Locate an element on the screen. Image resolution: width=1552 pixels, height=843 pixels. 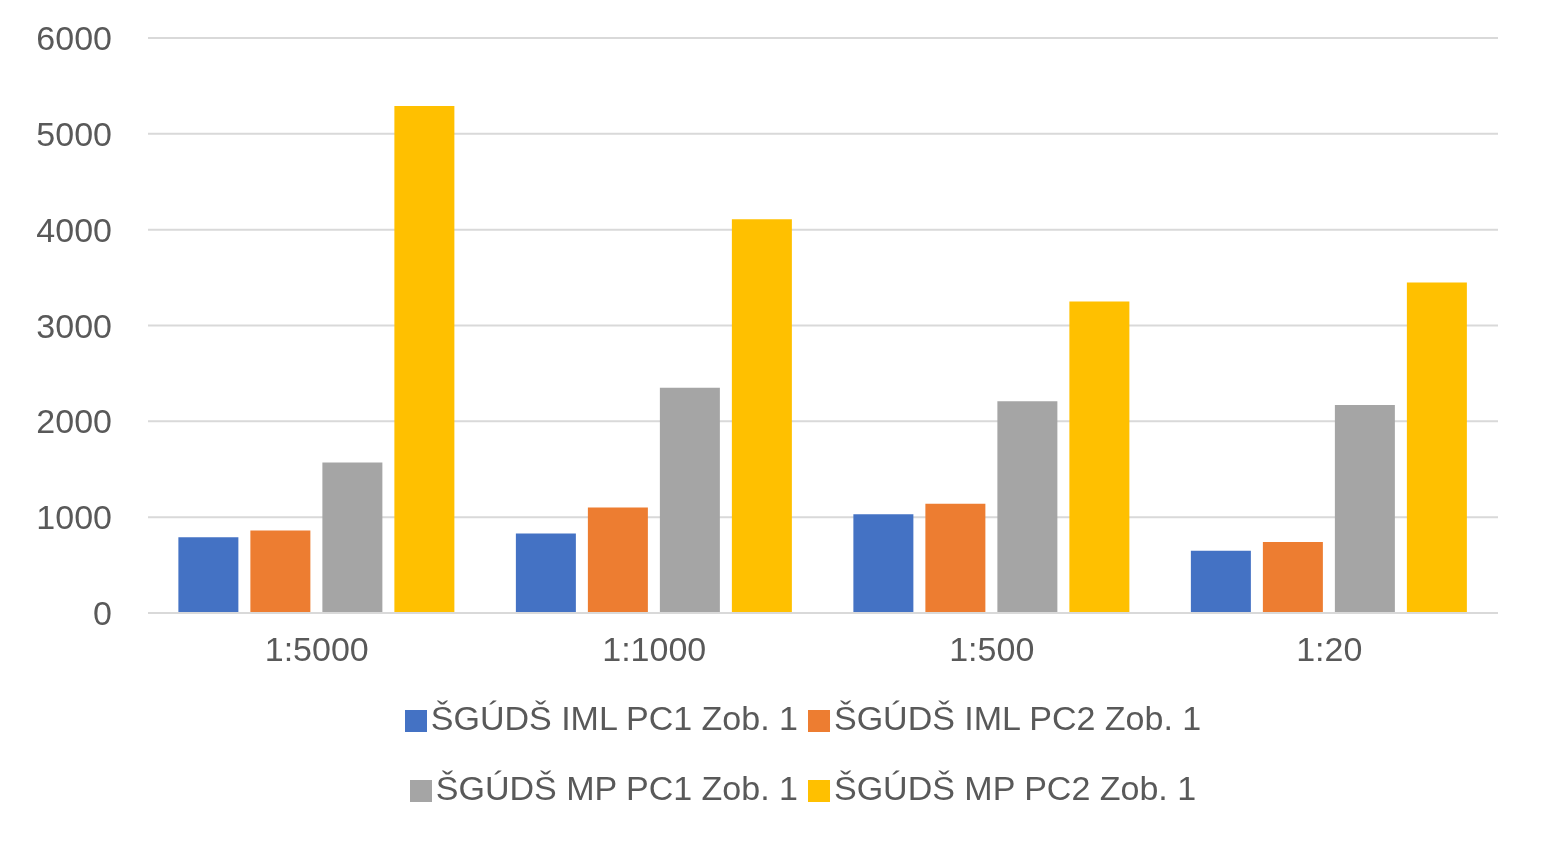
y-tick-label: 2000 is located at coordinates (74, 421).